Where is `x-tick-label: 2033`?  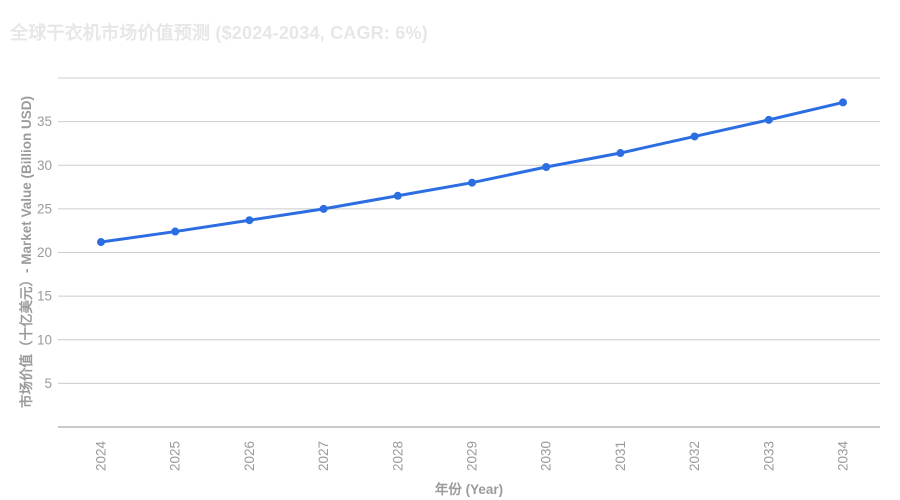
x-tick-label: 2033 is located at coordinates (768, 456).